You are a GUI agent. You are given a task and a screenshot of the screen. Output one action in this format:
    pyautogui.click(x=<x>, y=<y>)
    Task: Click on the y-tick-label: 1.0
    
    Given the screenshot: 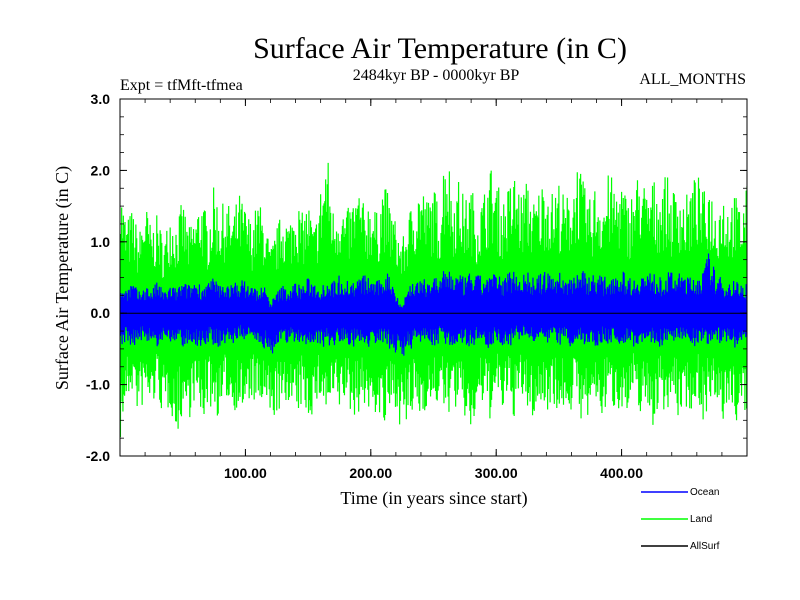 What is the action you would take?
    pyautogui.click(x=101, y=242)
    